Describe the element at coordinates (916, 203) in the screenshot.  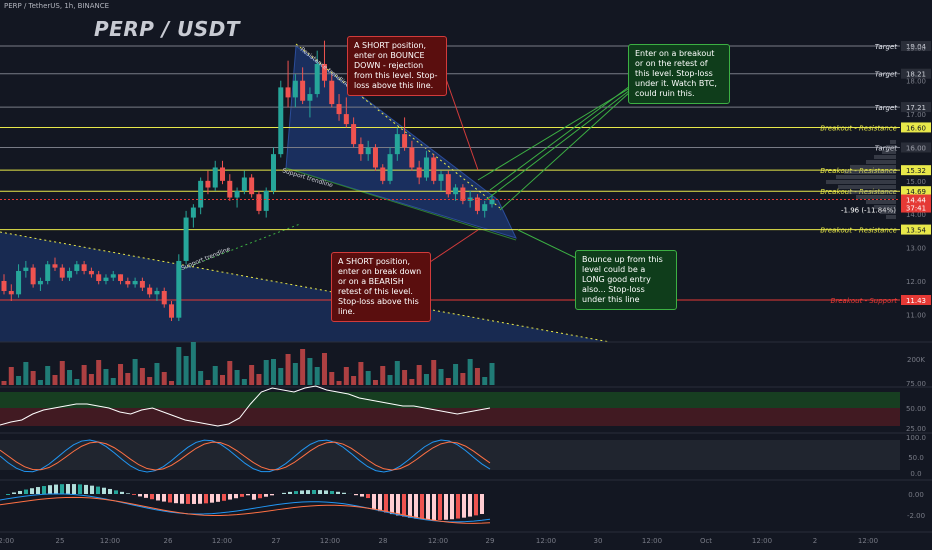
I see `current-price-tag` at that location.